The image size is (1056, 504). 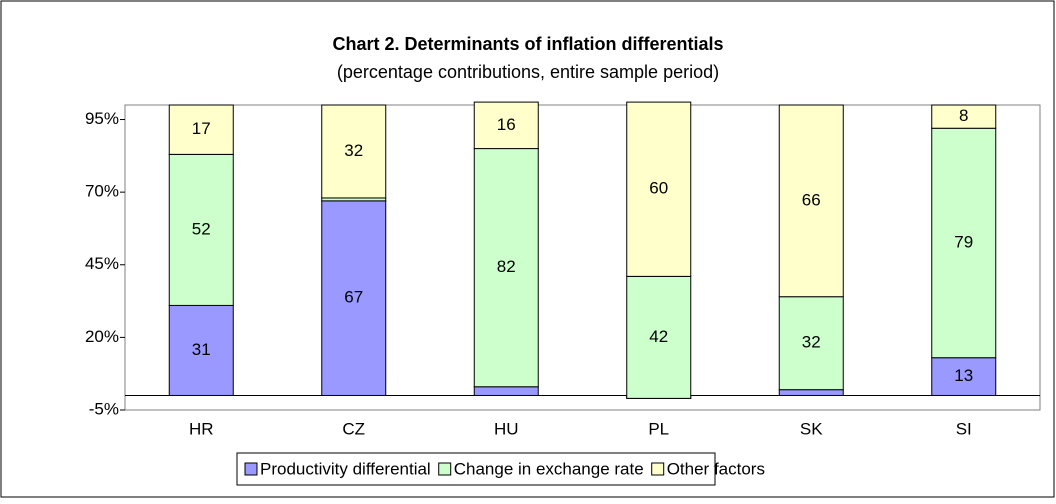 I want to click on data-label: 16, so click(x=506, y=124).